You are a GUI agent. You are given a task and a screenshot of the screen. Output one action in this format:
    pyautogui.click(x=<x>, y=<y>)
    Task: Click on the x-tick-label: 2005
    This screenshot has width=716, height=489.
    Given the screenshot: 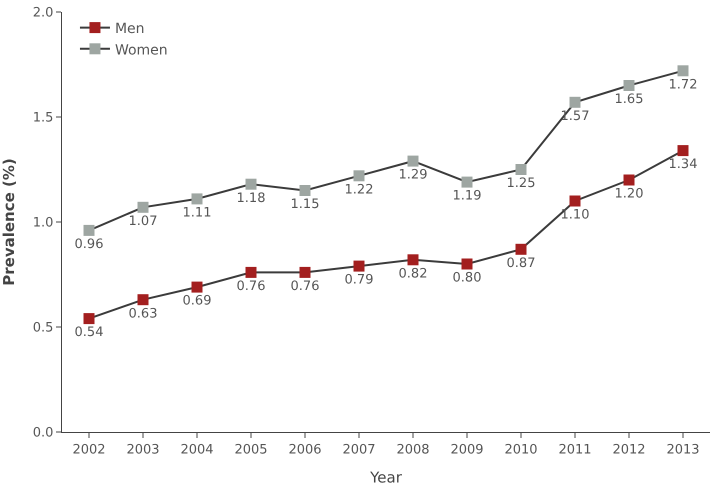 What is the action you would take?
    pyautogui.click(x=251, y=450)
    